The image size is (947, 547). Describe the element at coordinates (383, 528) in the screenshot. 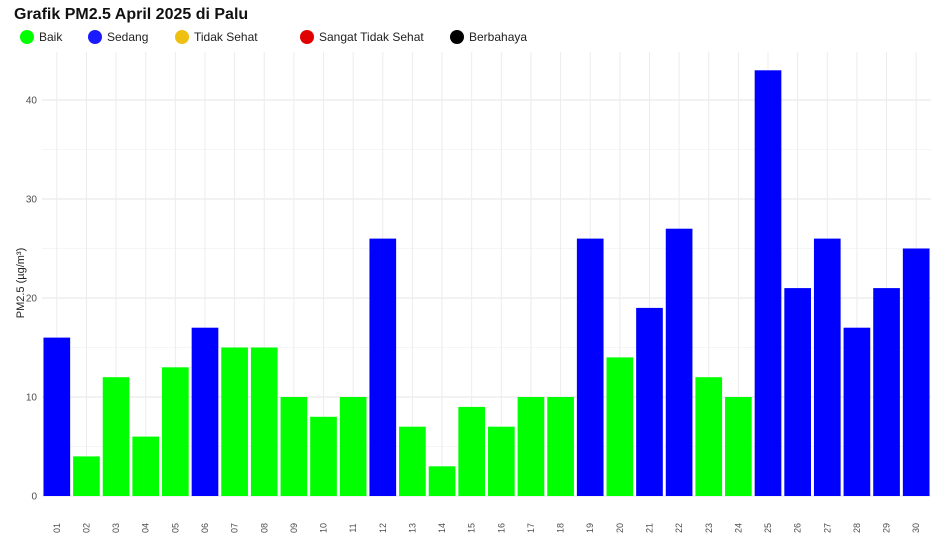

I see `x-tick-label: 12` at that location.